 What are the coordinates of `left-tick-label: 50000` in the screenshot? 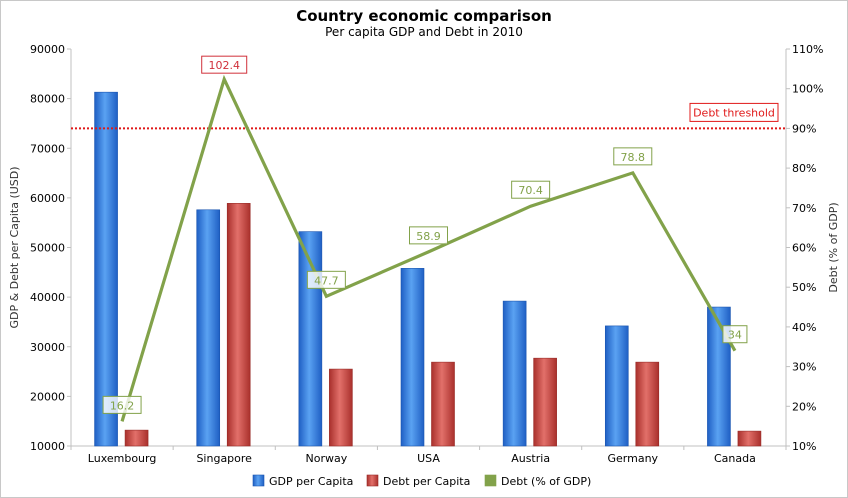 It's located at (47, 248).